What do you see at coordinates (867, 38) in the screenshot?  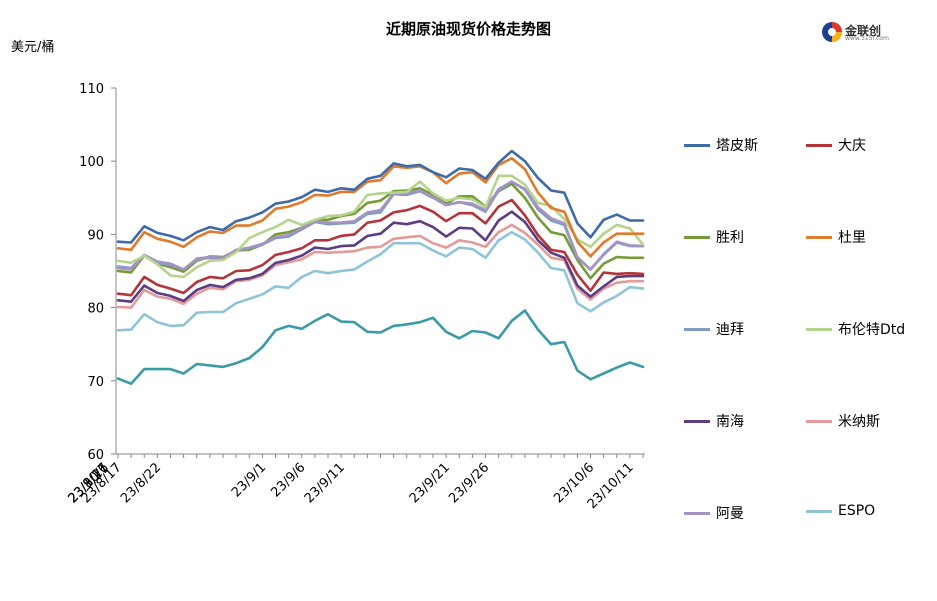 I see `logo-url: www.315i.com` at bounding box center [867, 38].